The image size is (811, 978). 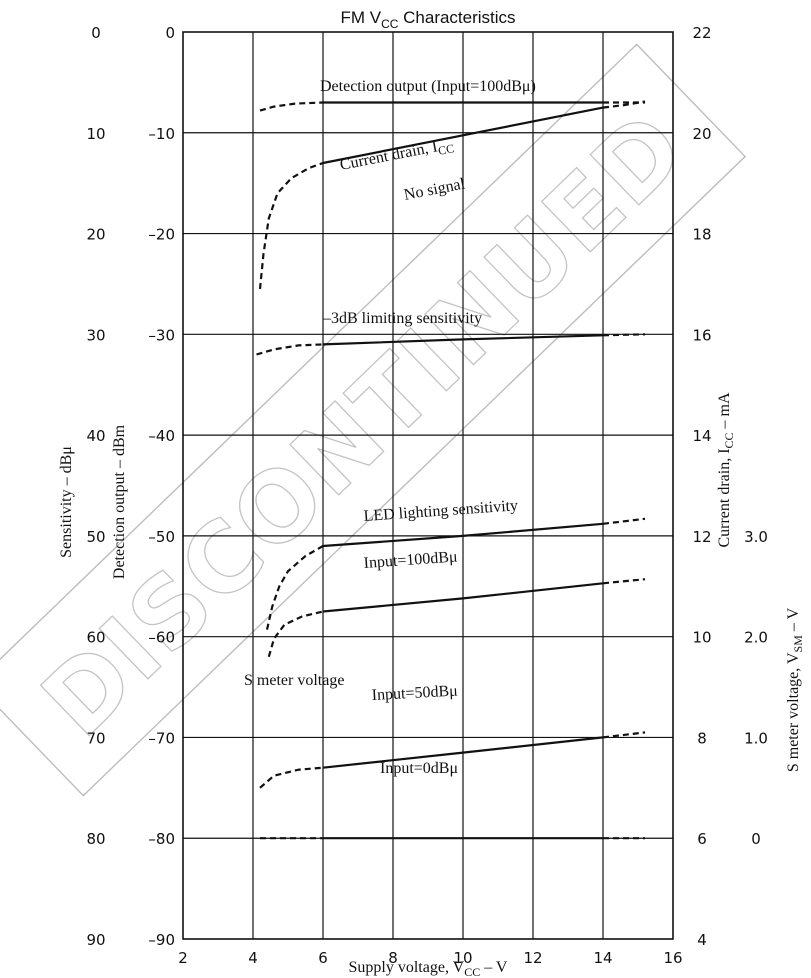 I want to click on sensitivity-tick-label: 70, so click(x=95, y=738).